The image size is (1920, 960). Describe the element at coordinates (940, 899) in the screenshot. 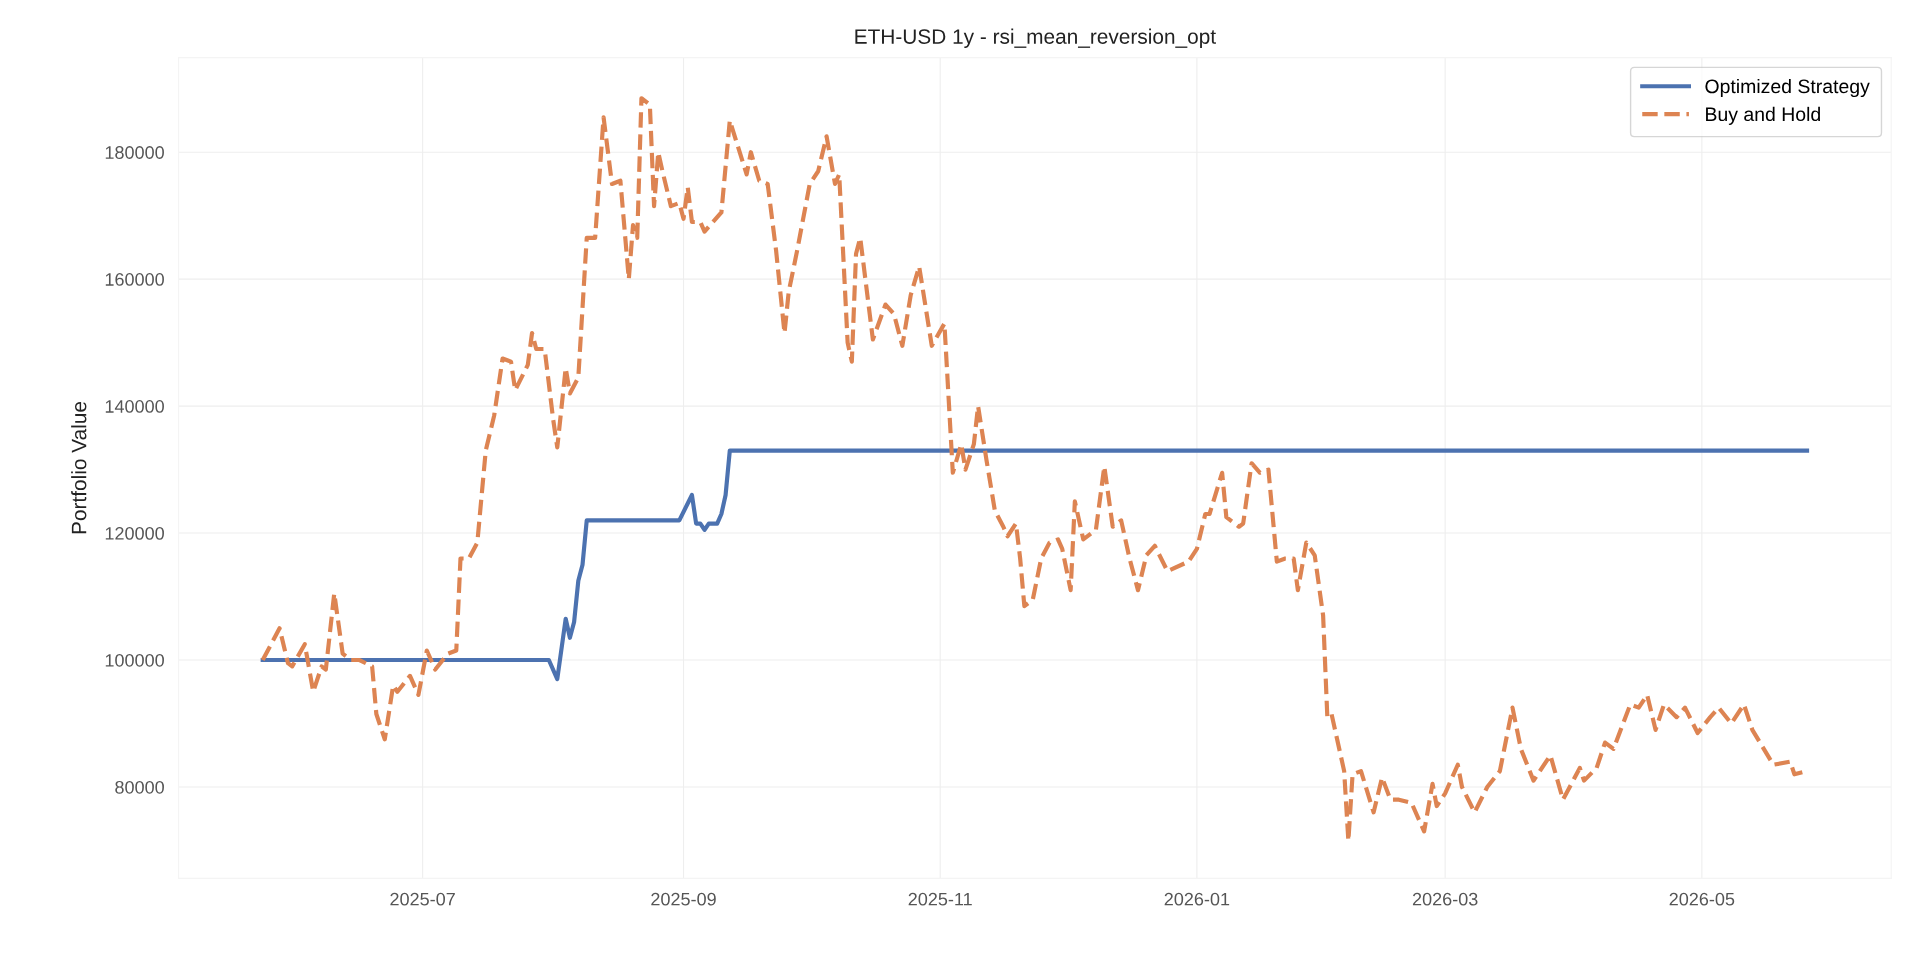

I see `x-tick-label: 2025-11` at that location.